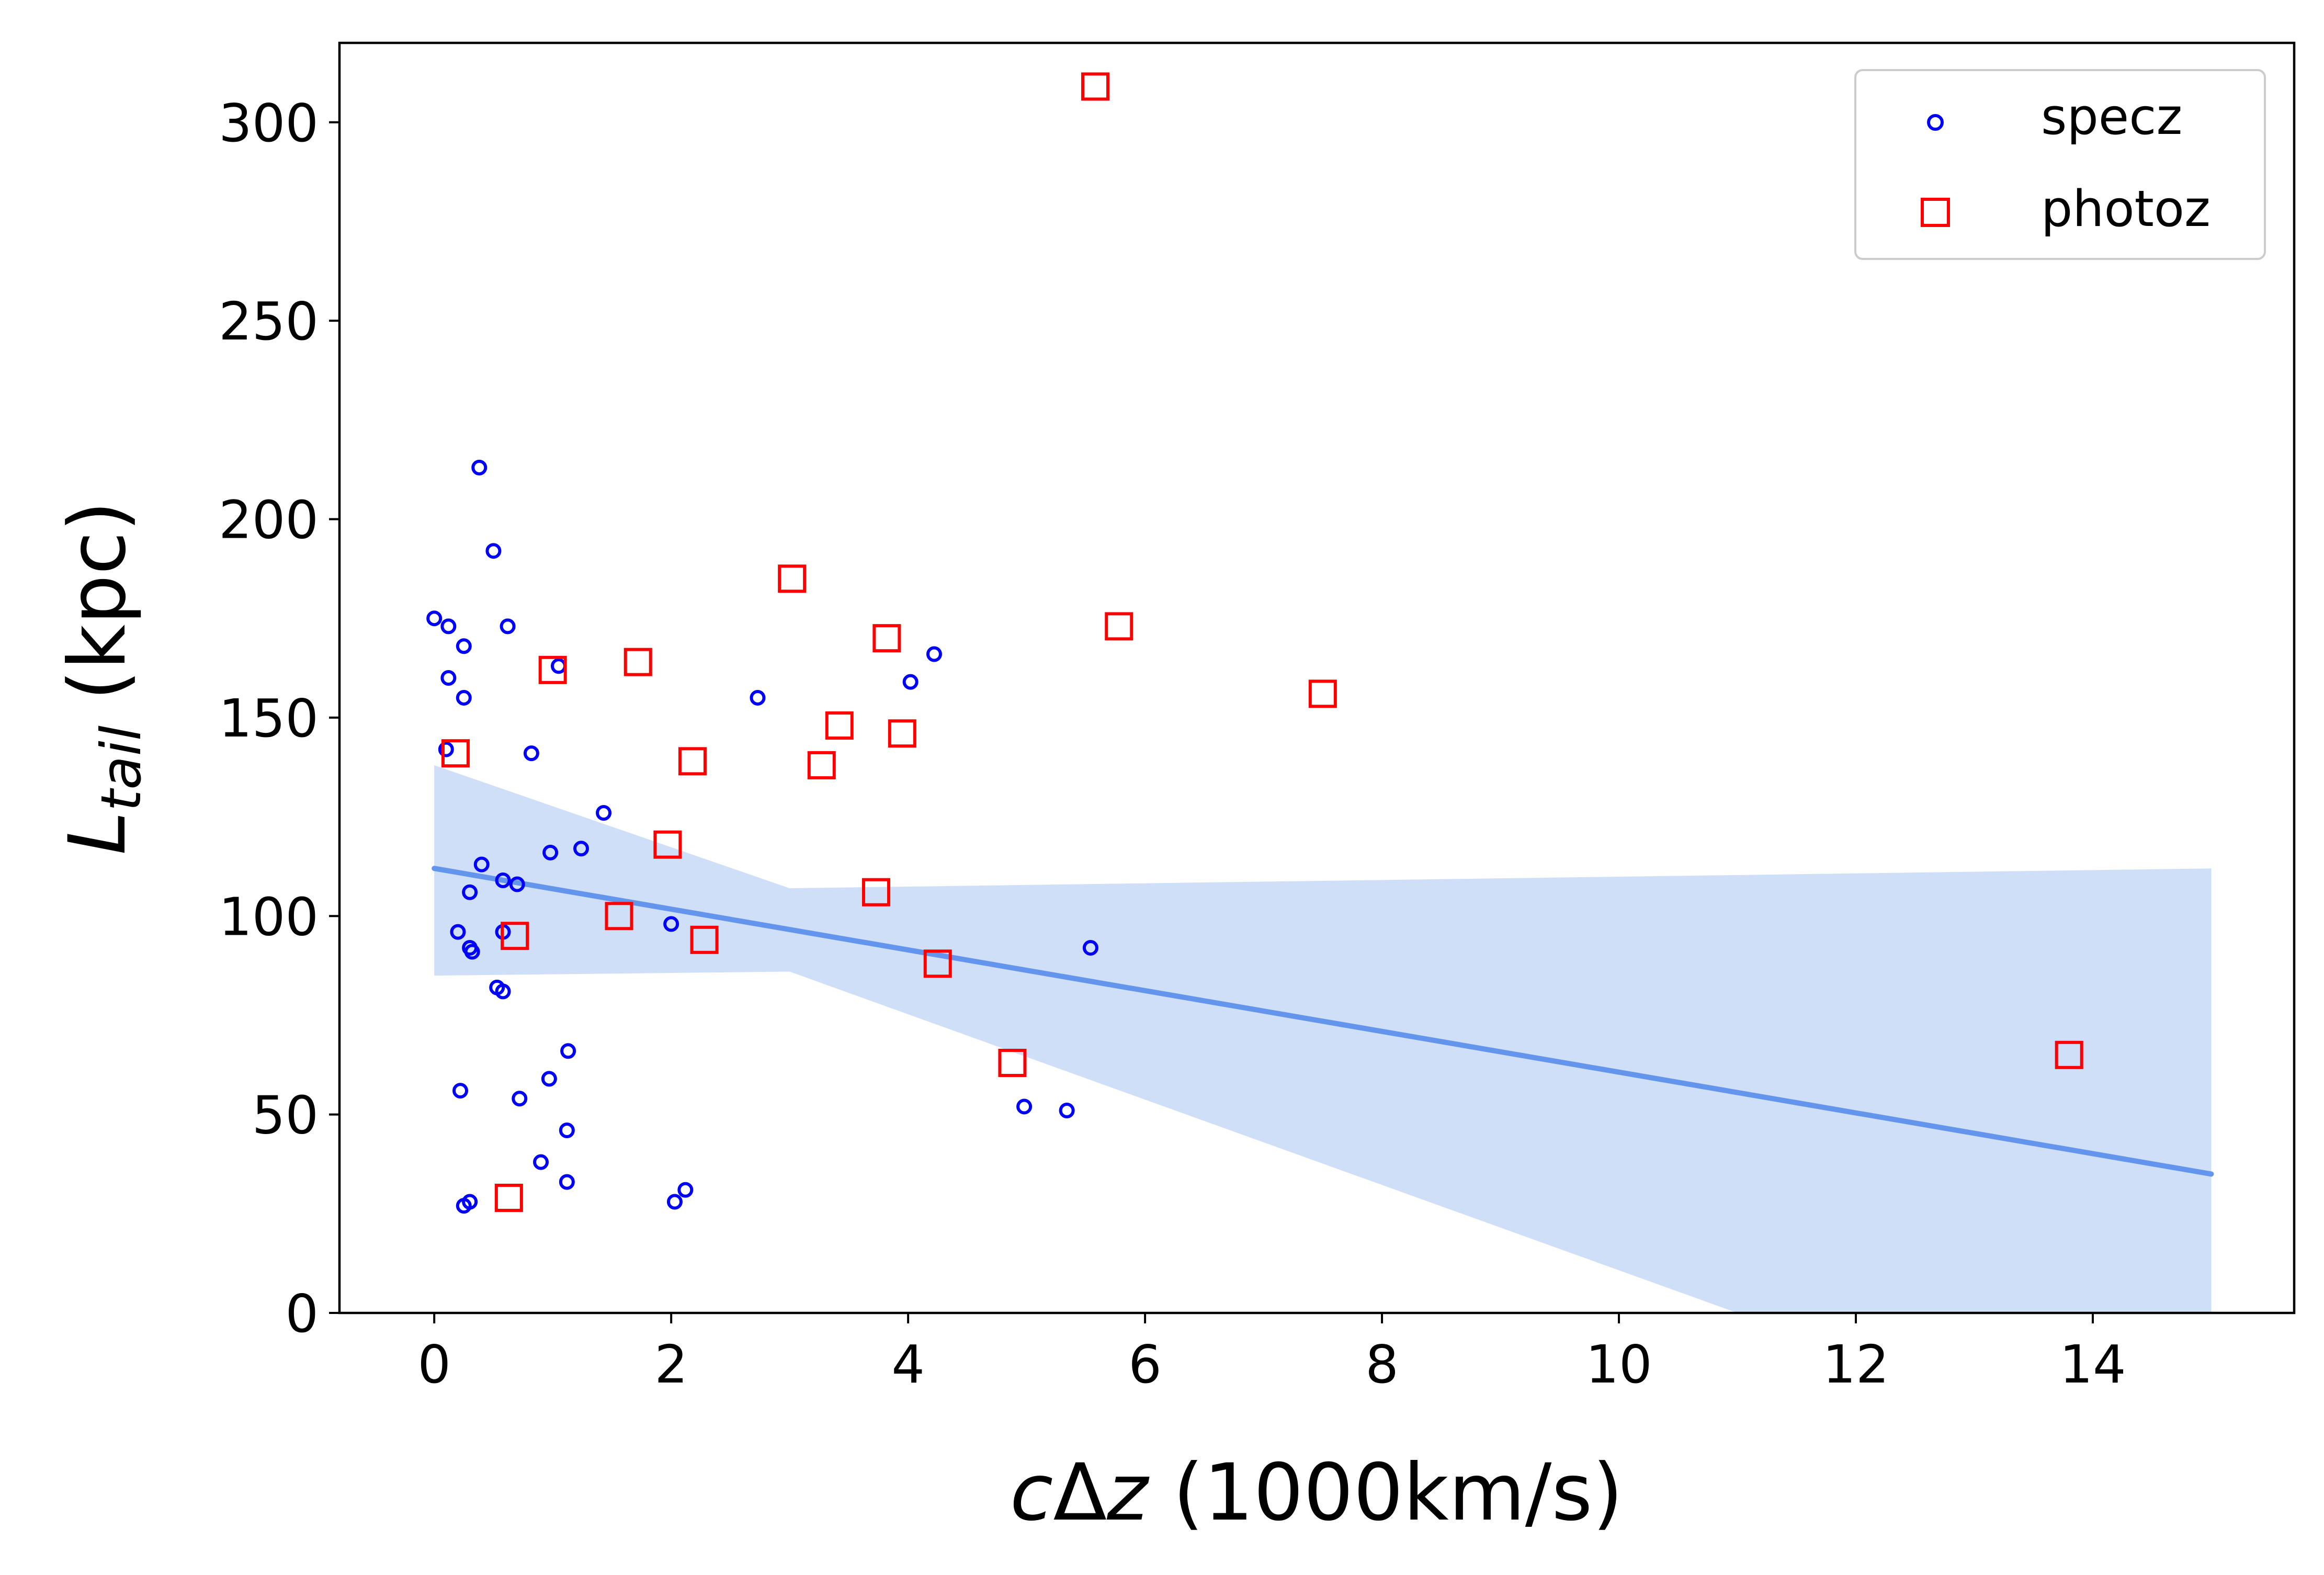  I want to click on legend-box, so click(2060, 164).